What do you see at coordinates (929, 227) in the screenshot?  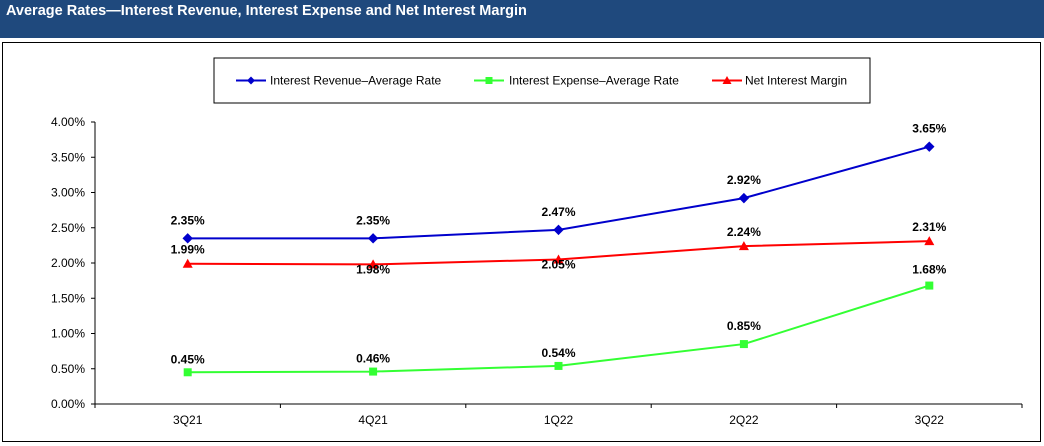 I see `data-label: 2.31%` at bounding box center [929, 227].